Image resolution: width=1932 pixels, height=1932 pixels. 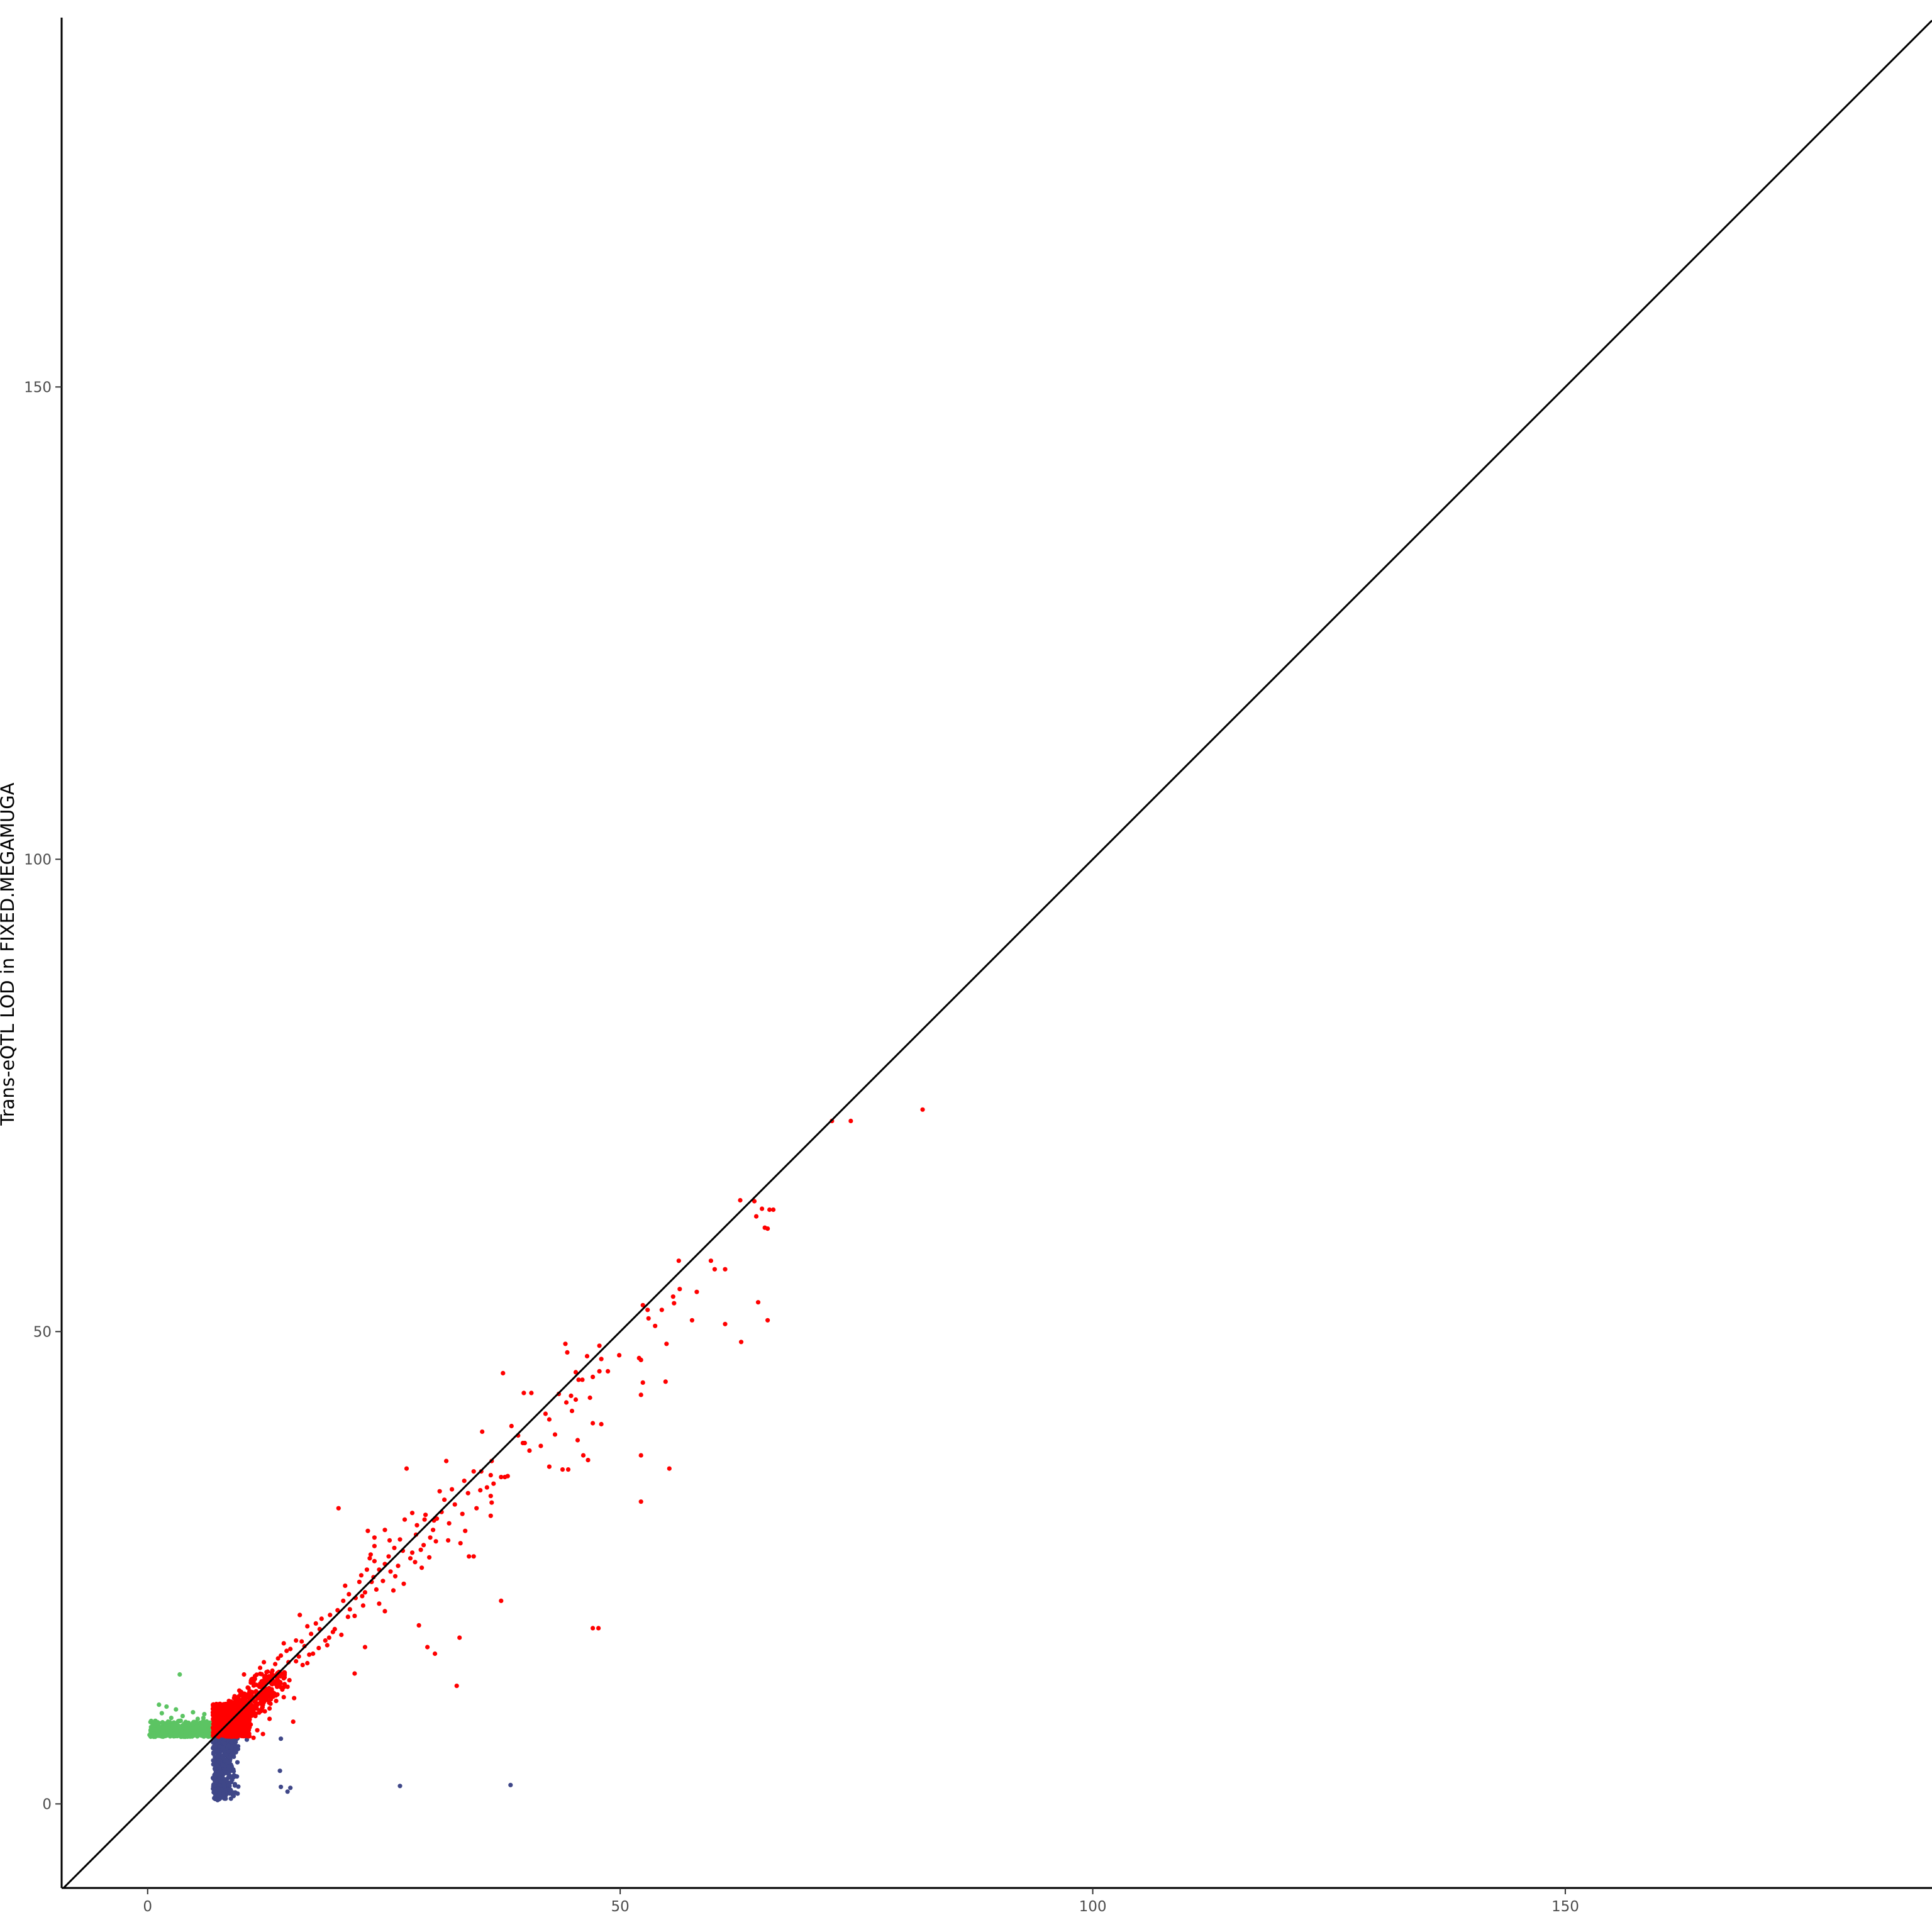 I want to click on y-tick-label: 150, so click(x=38, y=387).